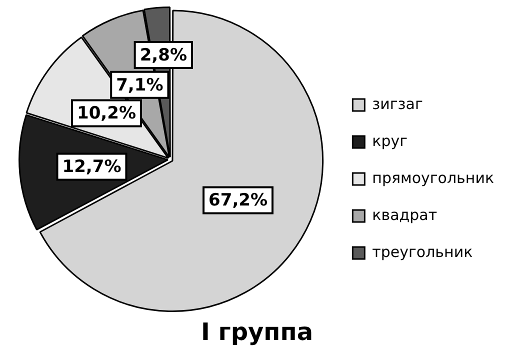 The image size is (508, 352). I want to click on legend-label: круг, so click(390, 141).